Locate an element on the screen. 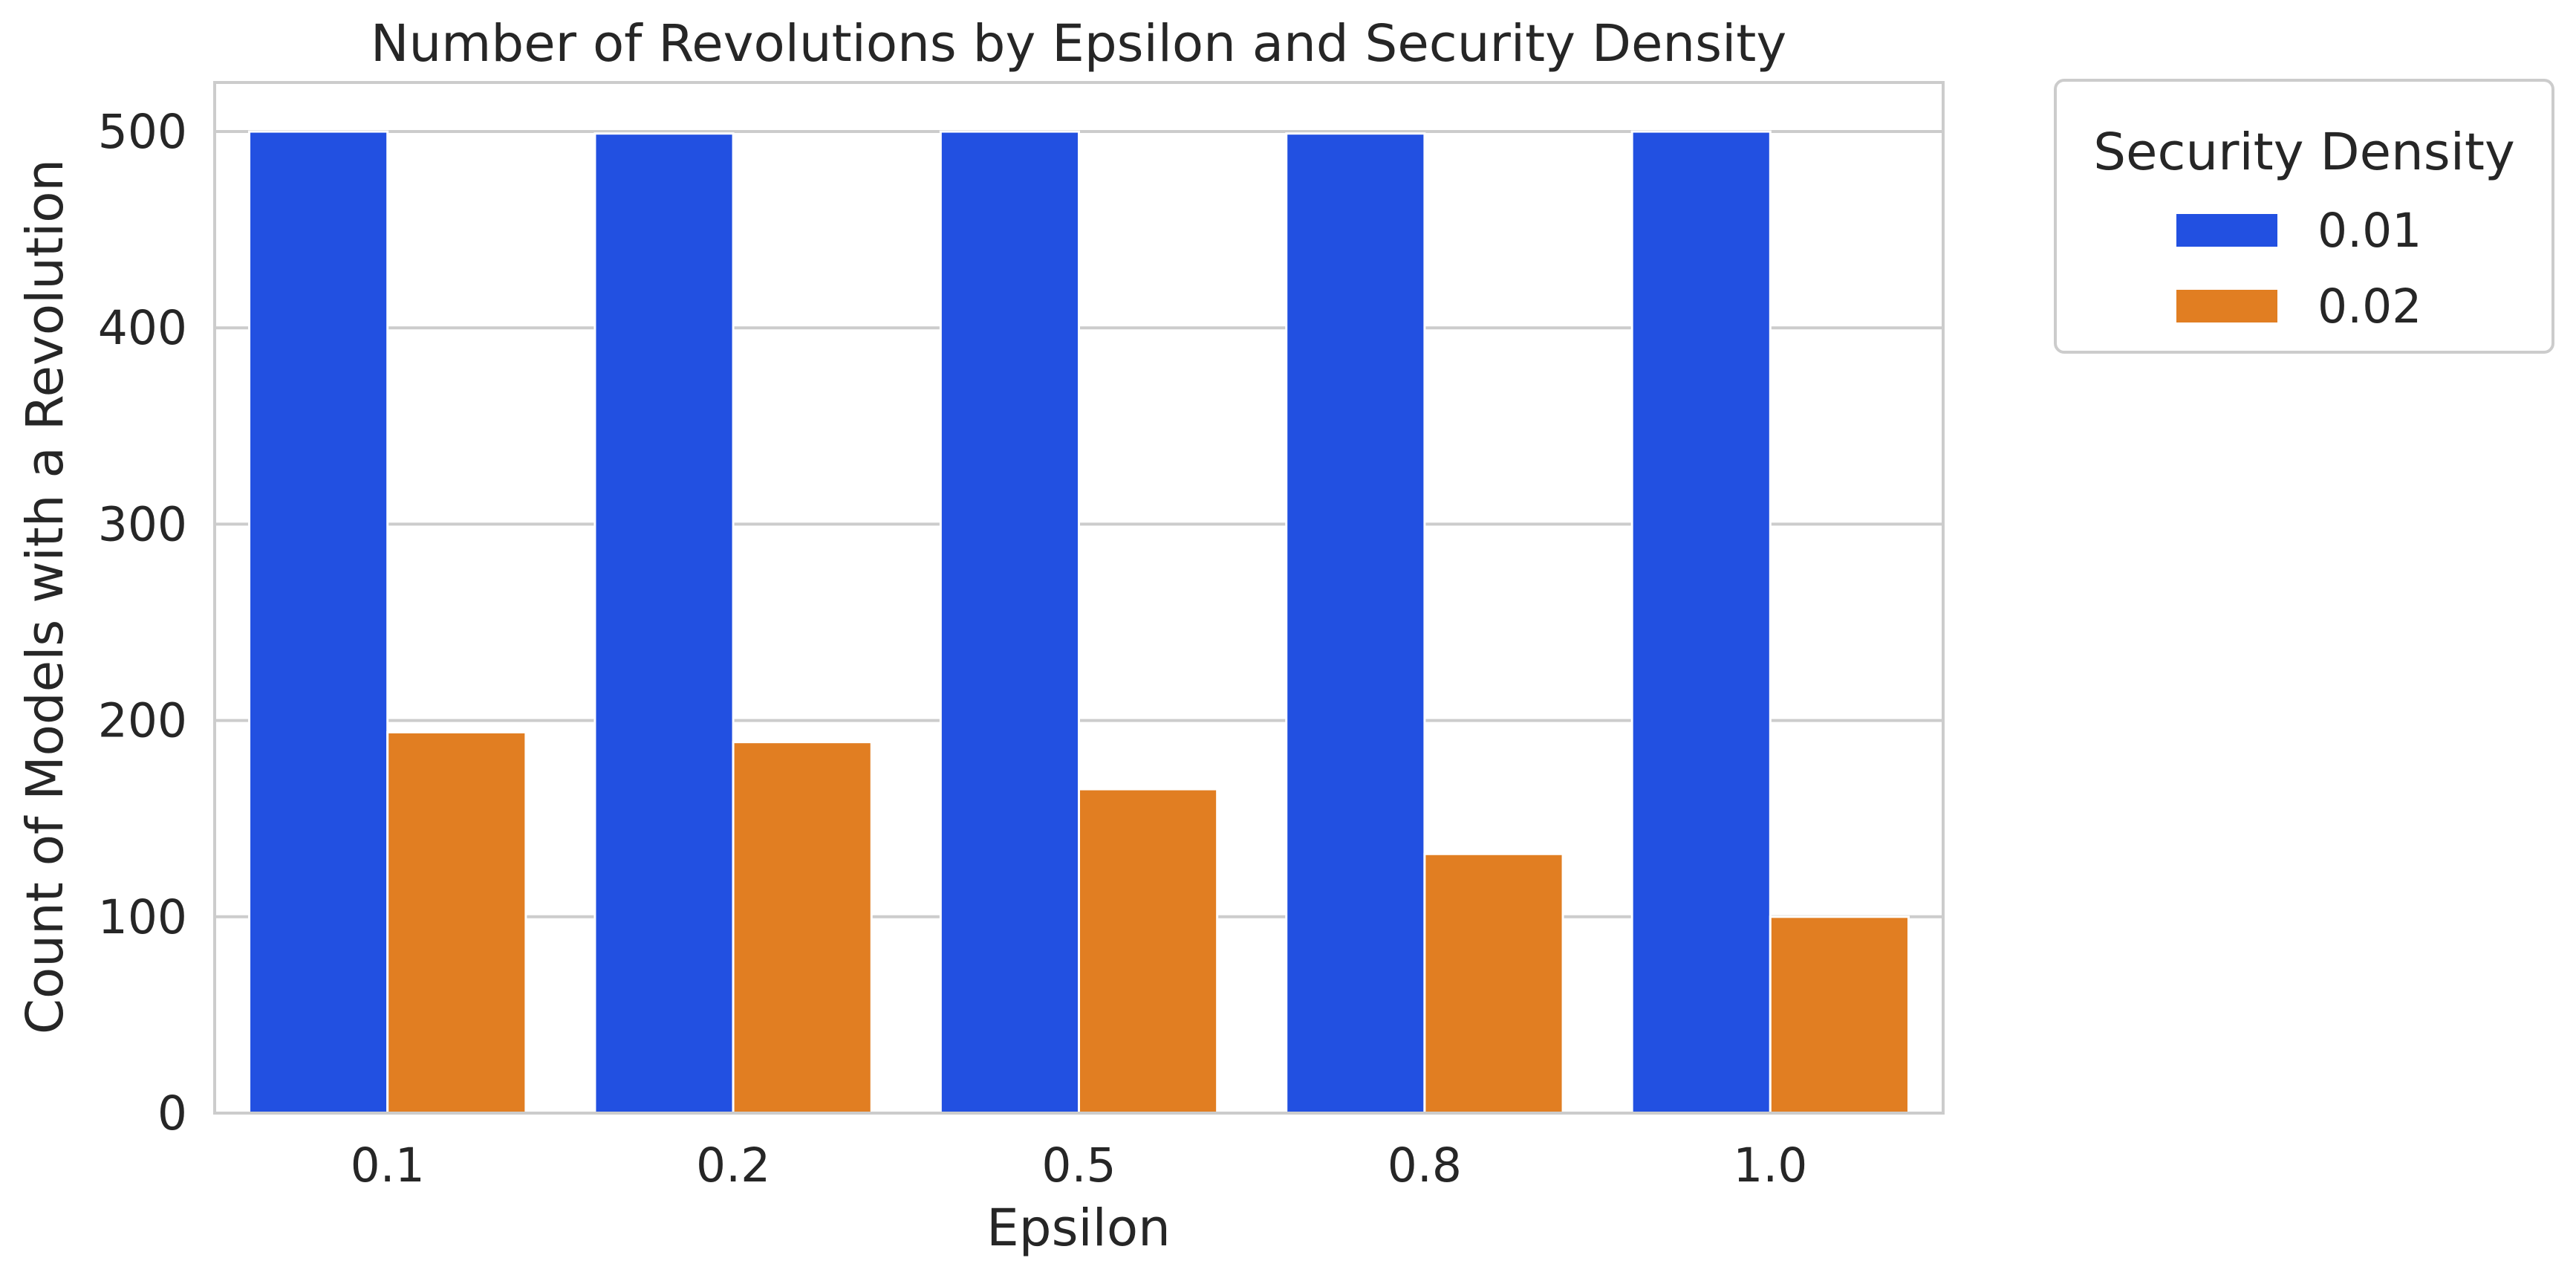  x-tick-label: 0.5 is located at coordinates (1078, 1165).